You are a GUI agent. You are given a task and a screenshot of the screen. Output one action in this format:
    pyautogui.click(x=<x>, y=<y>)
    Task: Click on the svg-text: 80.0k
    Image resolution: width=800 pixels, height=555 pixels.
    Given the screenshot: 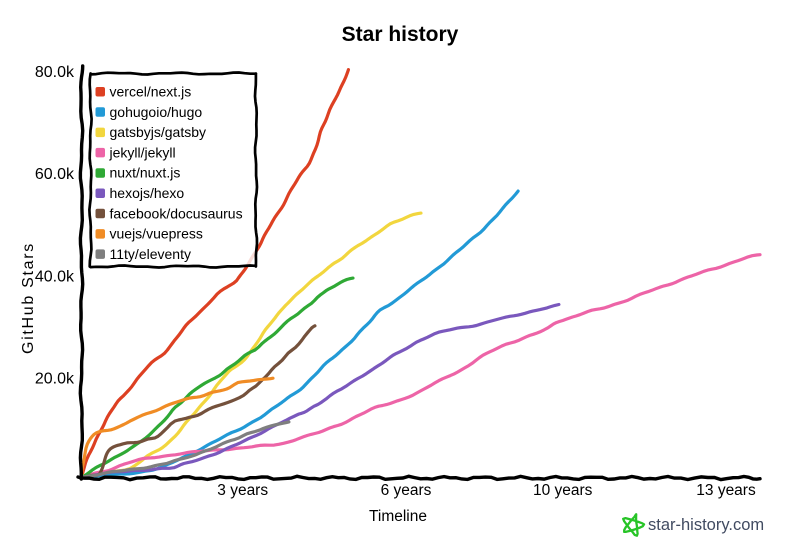 What is the action you would take?
    pyautogui.click(x=55, y=72)
    